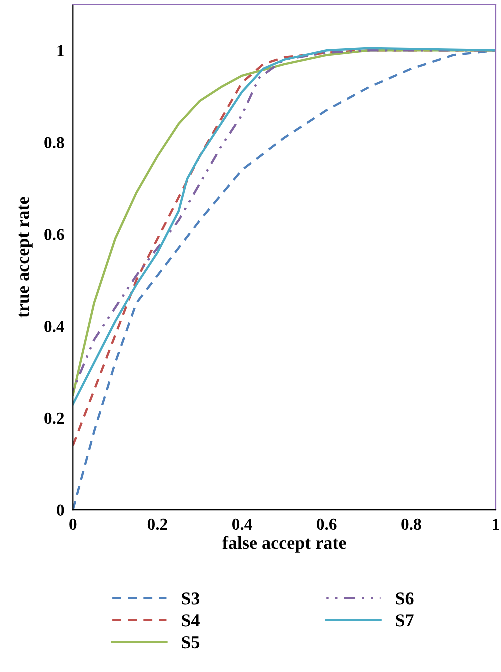 This screenshot has height=672, width=501. I want to click on x-tick-label: 0.4, so click(242, 524).